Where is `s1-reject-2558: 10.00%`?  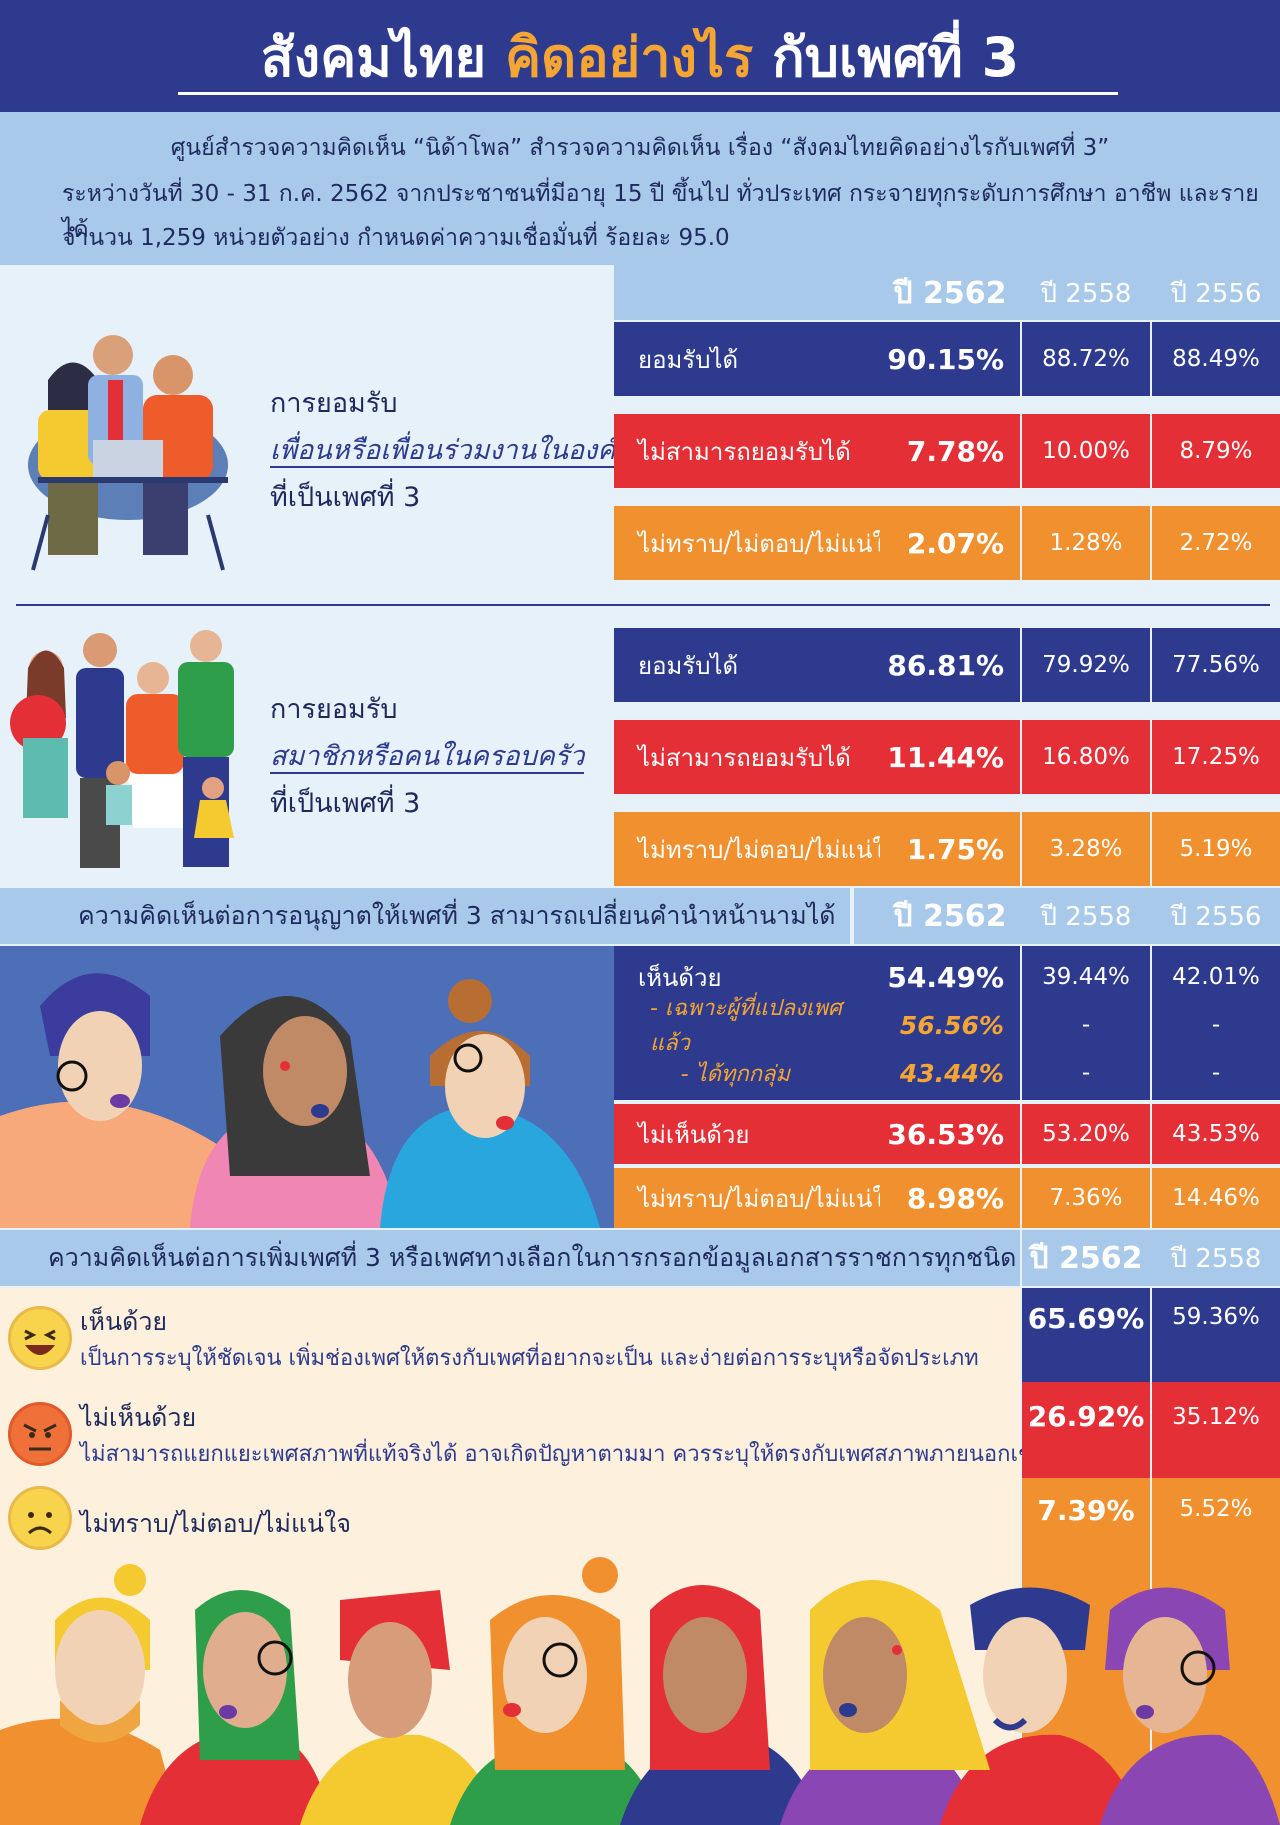 s1-reject-2558: 10.00% is located at coordinates (1086, 451).